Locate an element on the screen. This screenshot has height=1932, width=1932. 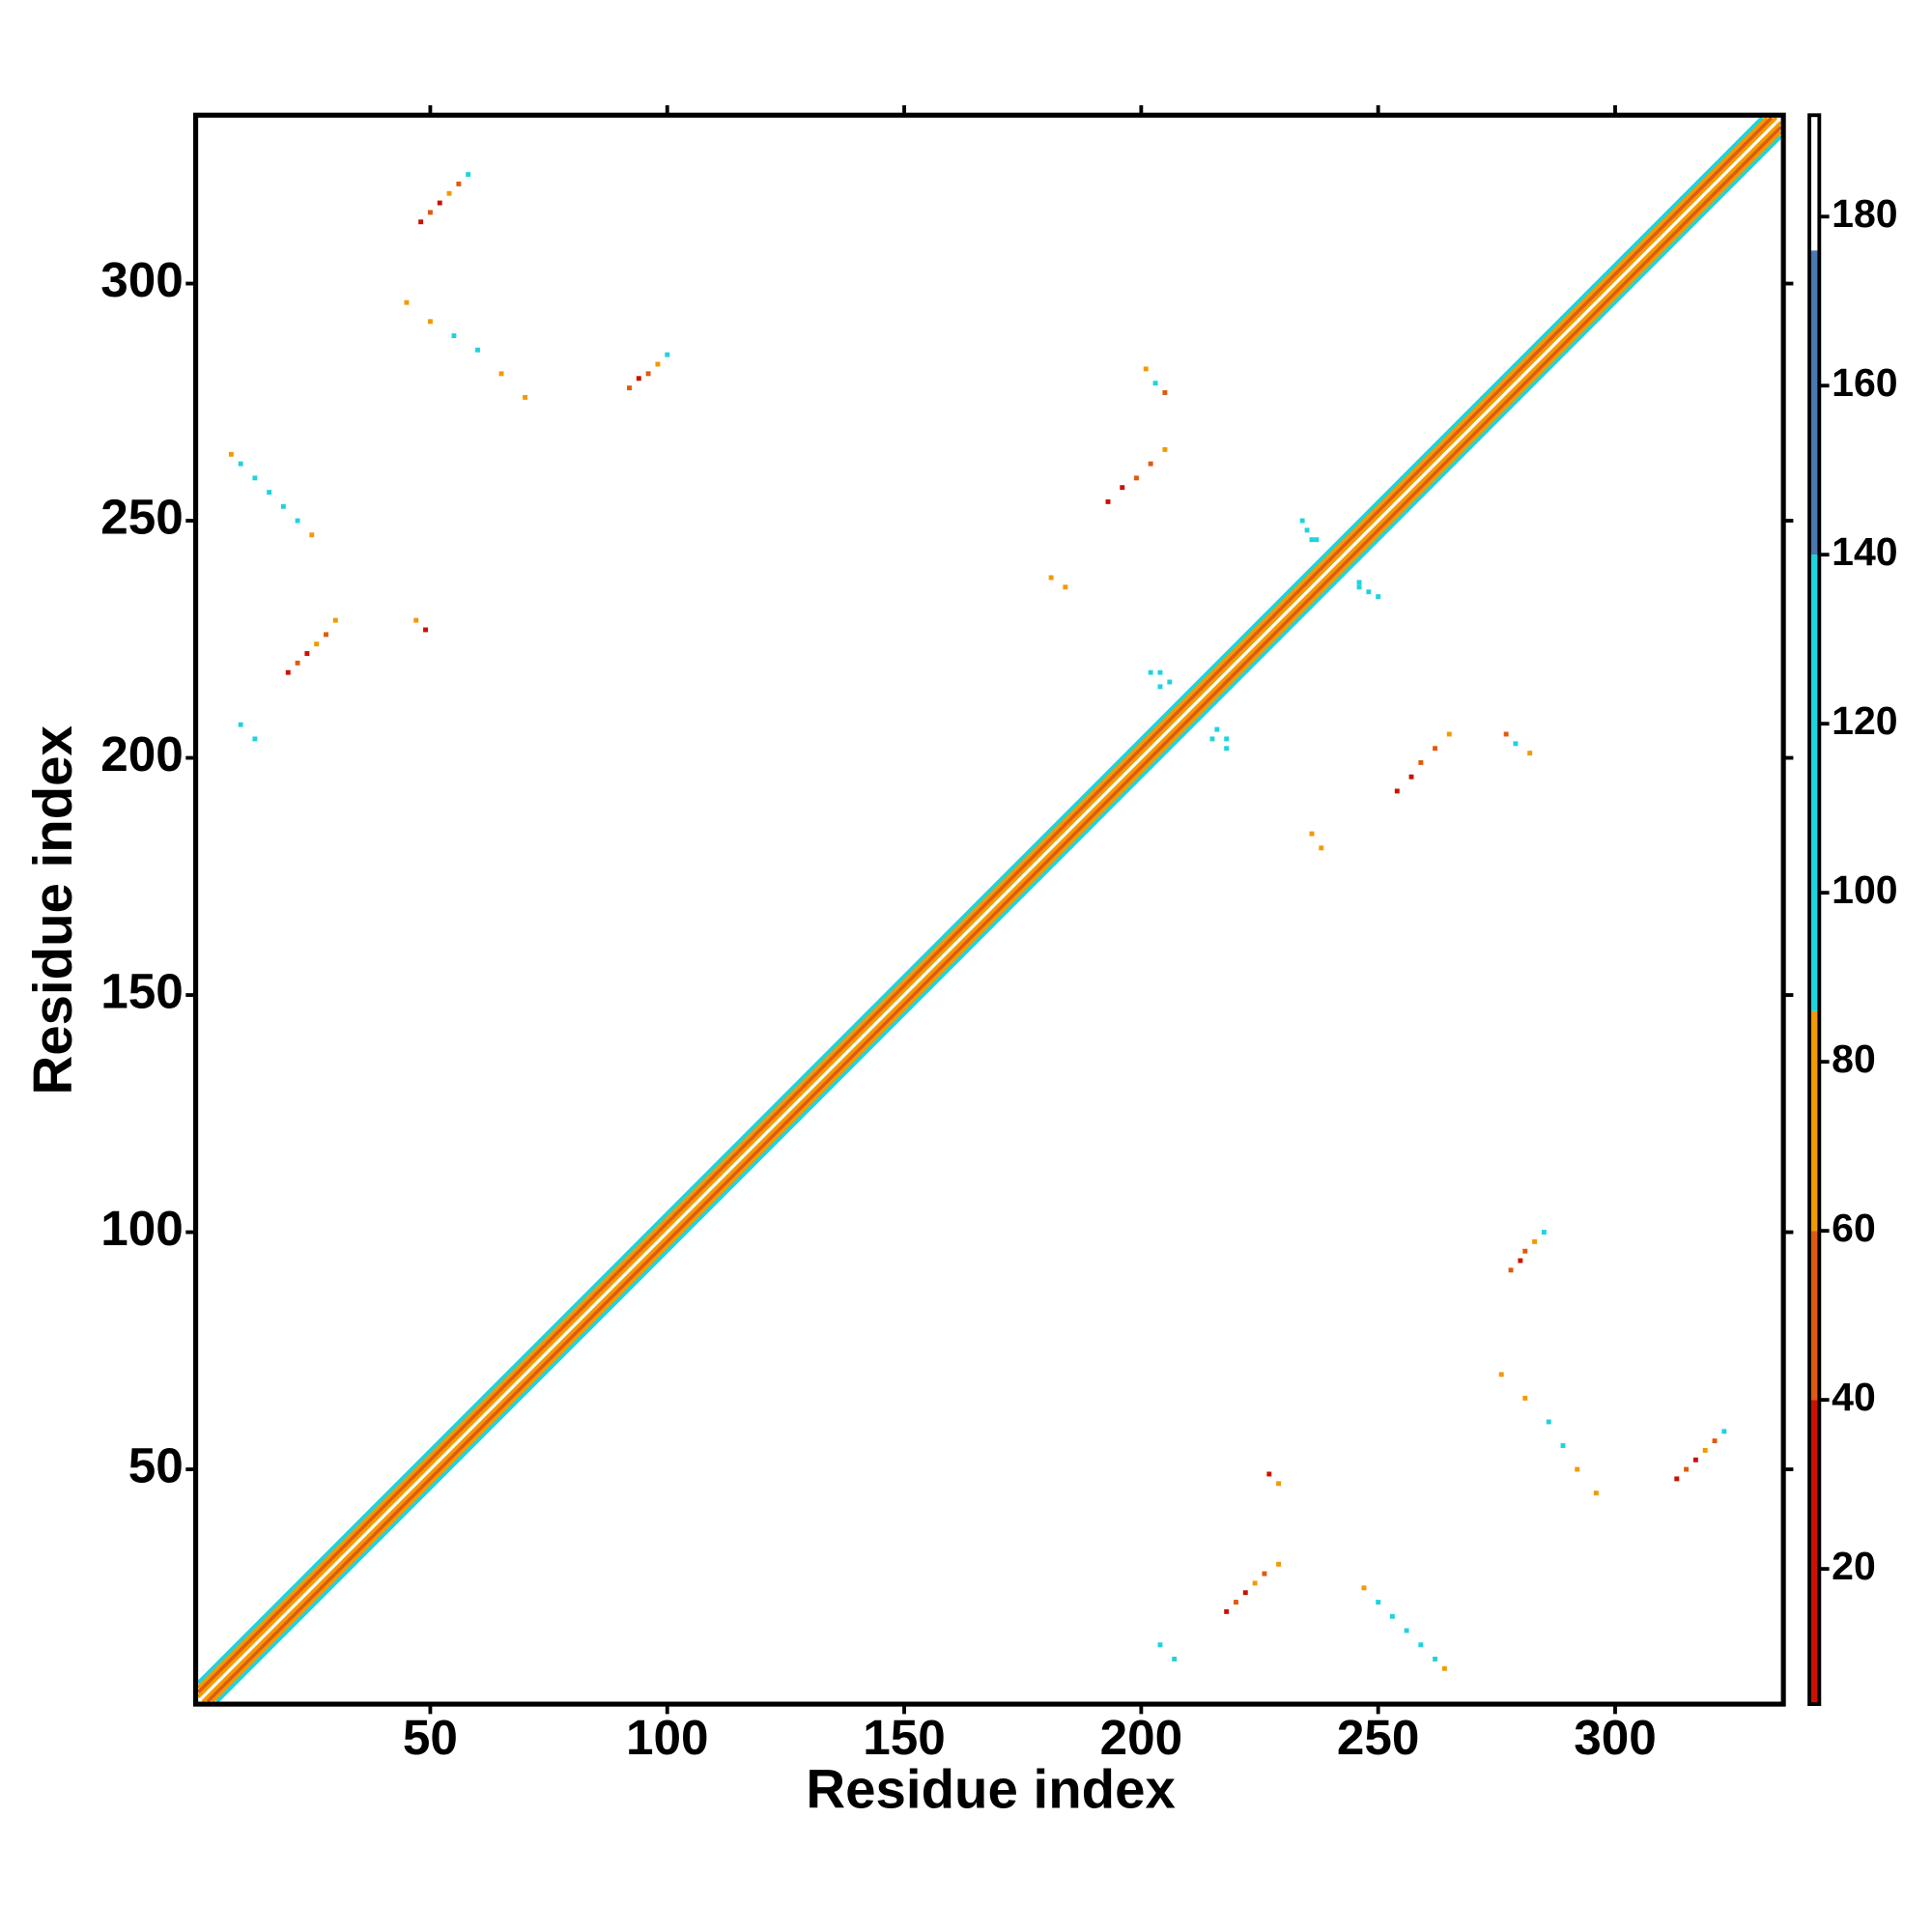
x-tick-label: 300 is located at coordinates (1615, 1737).